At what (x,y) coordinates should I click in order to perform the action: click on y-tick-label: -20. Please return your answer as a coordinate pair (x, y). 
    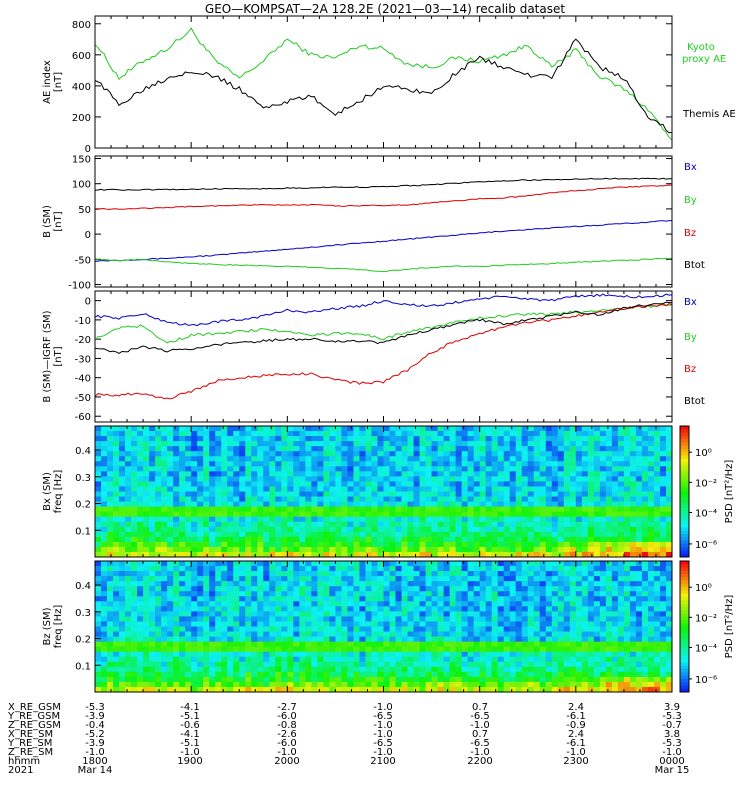
    Looking at the image, I should click on (83, 340).